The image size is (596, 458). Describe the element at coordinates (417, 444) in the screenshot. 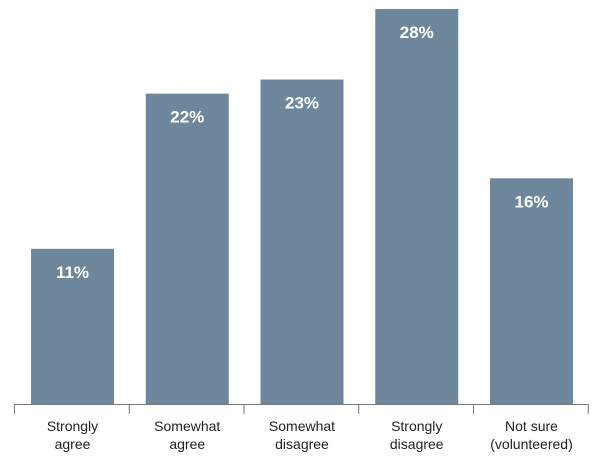

I see `category-label-3-line-1: disagree` at that location.